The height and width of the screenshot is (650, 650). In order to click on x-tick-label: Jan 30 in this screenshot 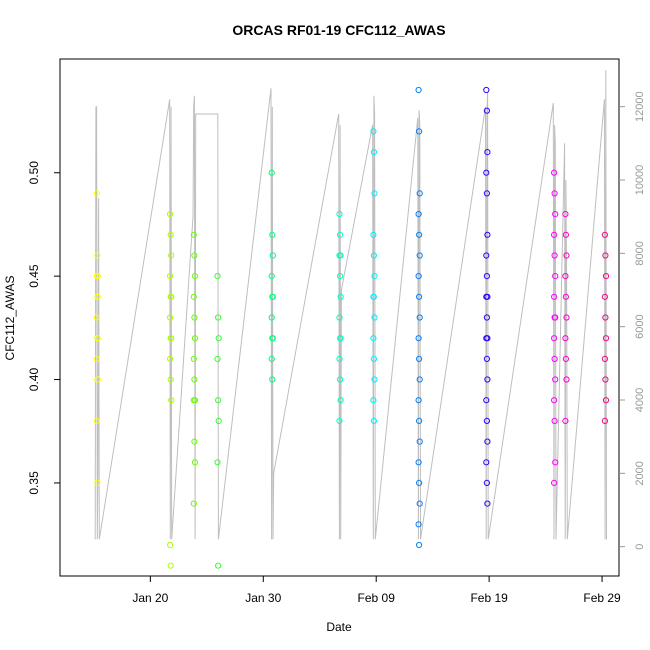, I will do `click(263, 598)`.